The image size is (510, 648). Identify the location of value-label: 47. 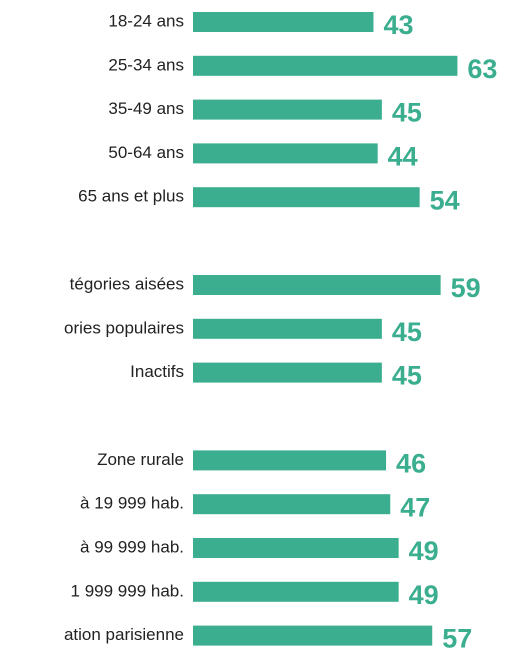
(415, 507).